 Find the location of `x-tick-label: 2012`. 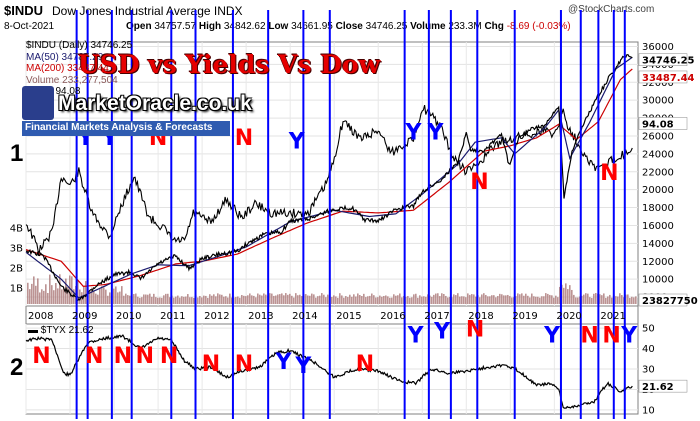

x-tick-label: 2012 is located at coordinates (216, 316).